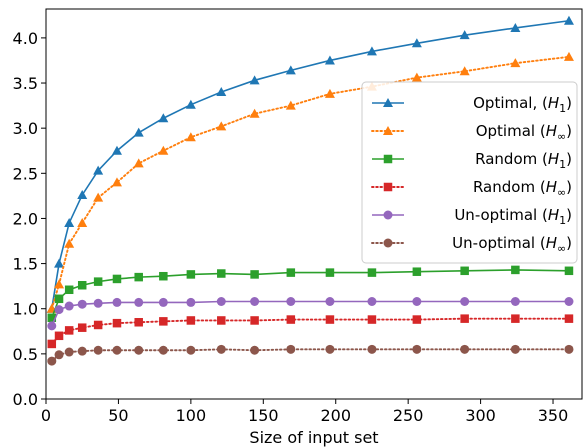  What do you see at coordinates (25, 83) in the screenshot?
I see `y-tick-label: 3.5` at bounding box center [25, 83].